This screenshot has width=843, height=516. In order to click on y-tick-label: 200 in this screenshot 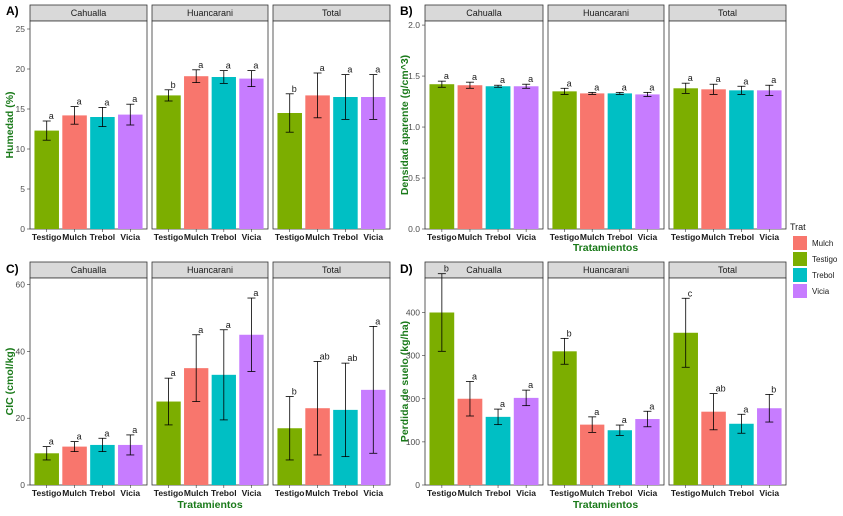, I will do `click(413, 399)`.